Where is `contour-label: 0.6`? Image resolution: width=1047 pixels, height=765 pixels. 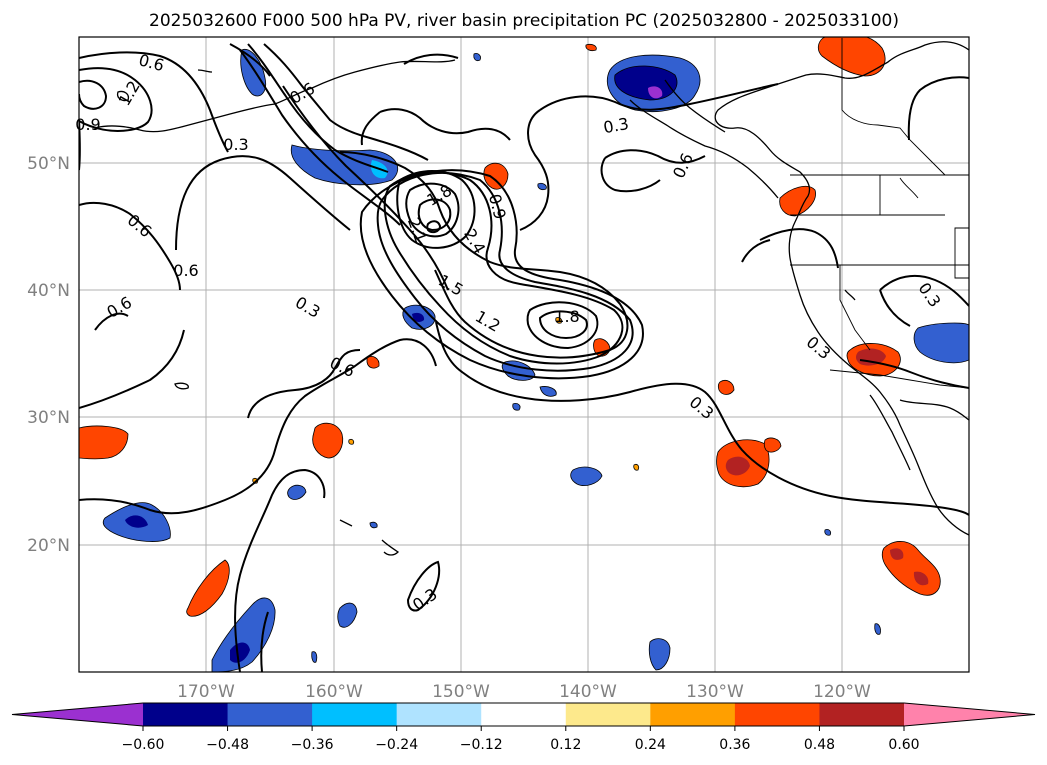 contour-label: 0.6 is located at coordinates (185, 270).